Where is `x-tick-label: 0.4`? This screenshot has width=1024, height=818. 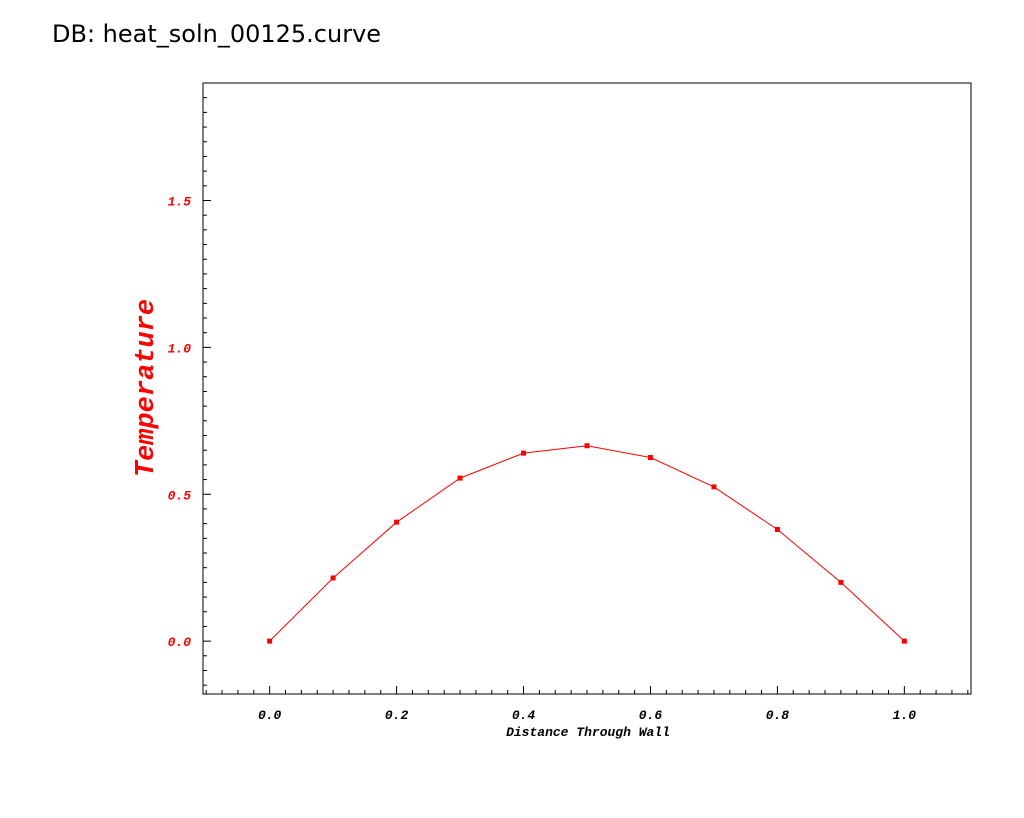 x-tick-label: 0.4 is located at coordinates (524, 715).